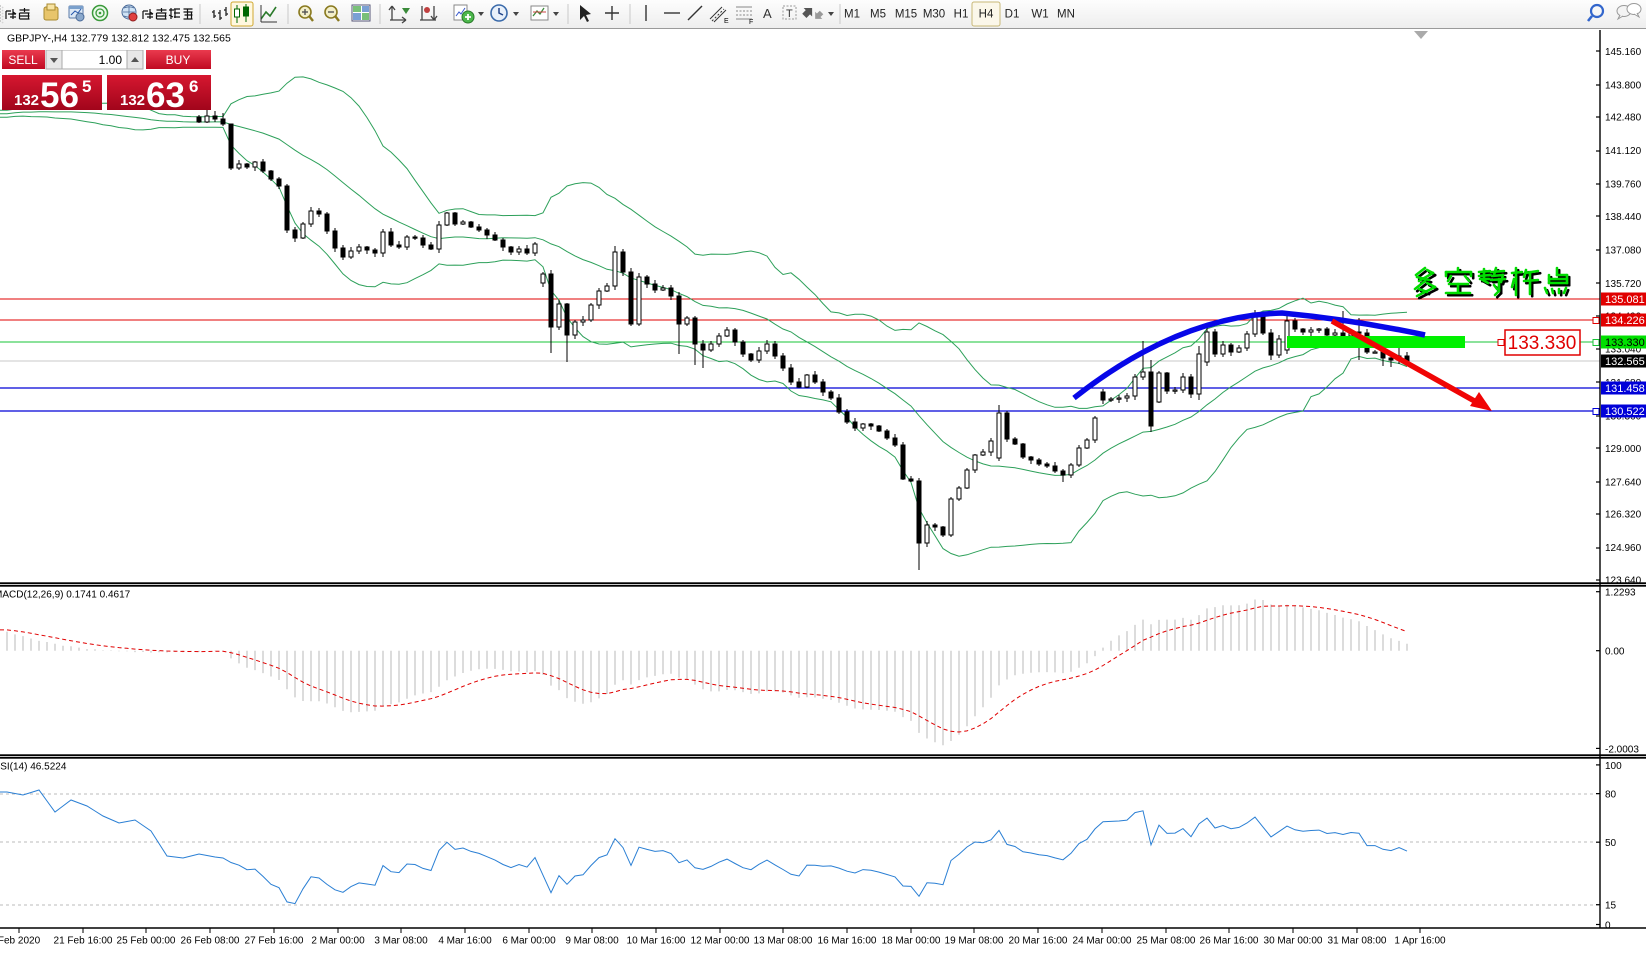 The height and width of the screenshot is (955, 1646). I want to click on svg-text: 25 Feb 00:00, so click(146, 941).